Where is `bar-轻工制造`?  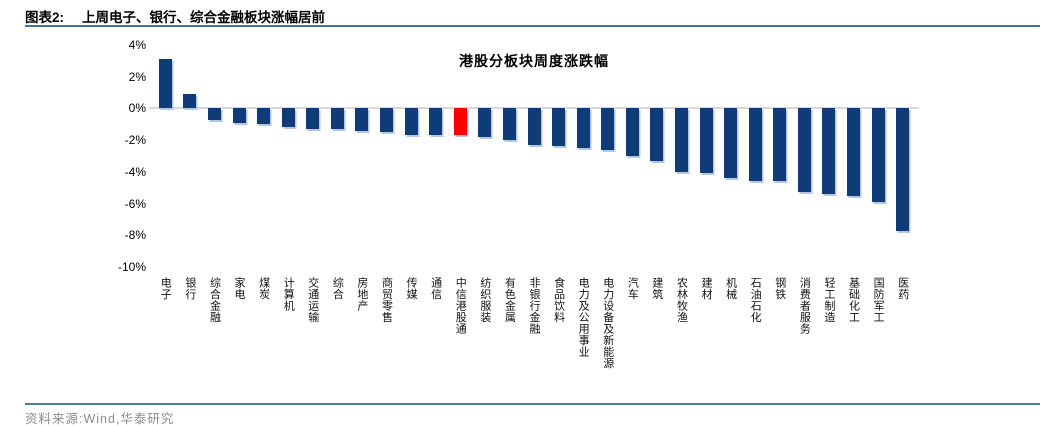 bar-轻工制造 is located at coordinates (829, 151).